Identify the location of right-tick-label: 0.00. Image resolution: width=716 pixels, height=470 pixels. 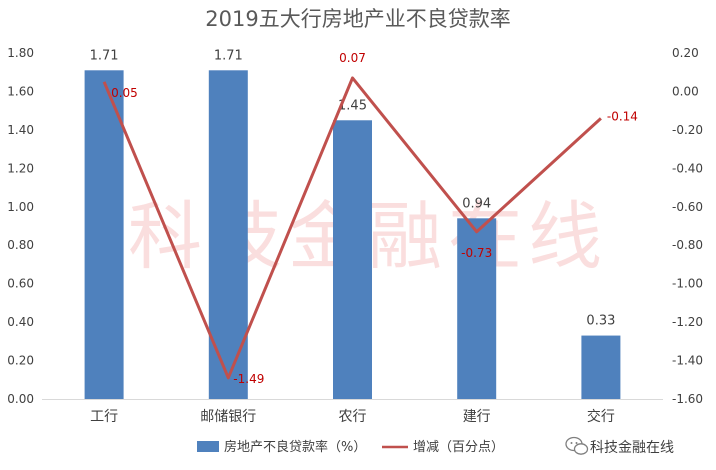
(685, 91).